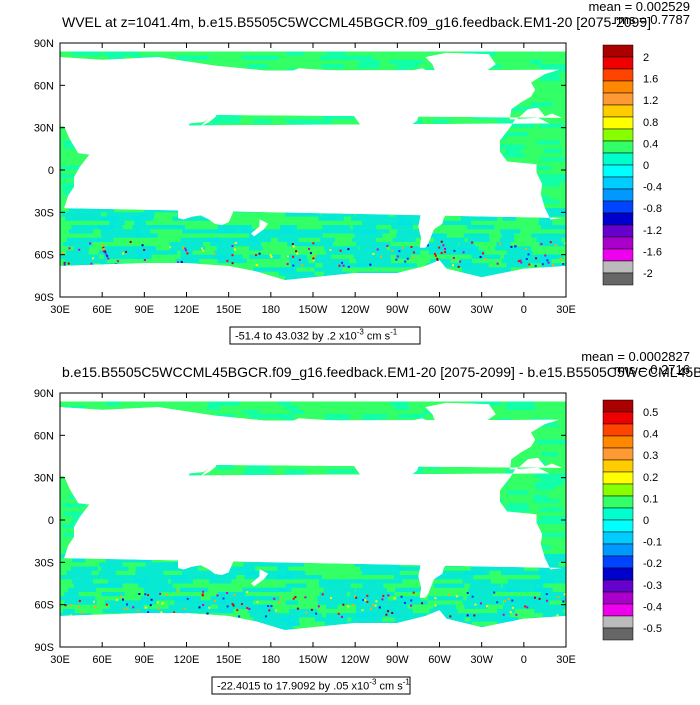 This screenshot has height=705, width=700. I want to click on new-guinea-land, so click(215, 178).